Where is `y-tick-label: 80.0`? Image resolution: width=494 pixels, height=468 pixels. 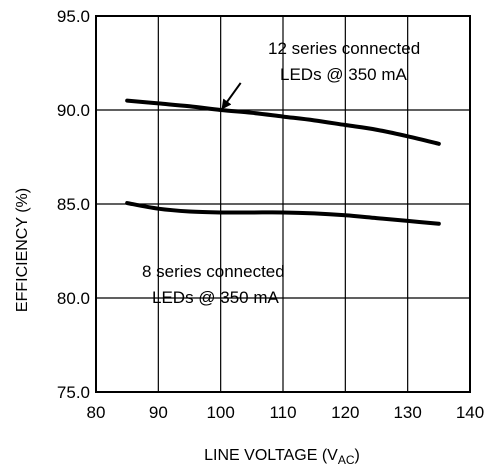
y-tick-label: 80.0 is located at coordinates (73, 298).